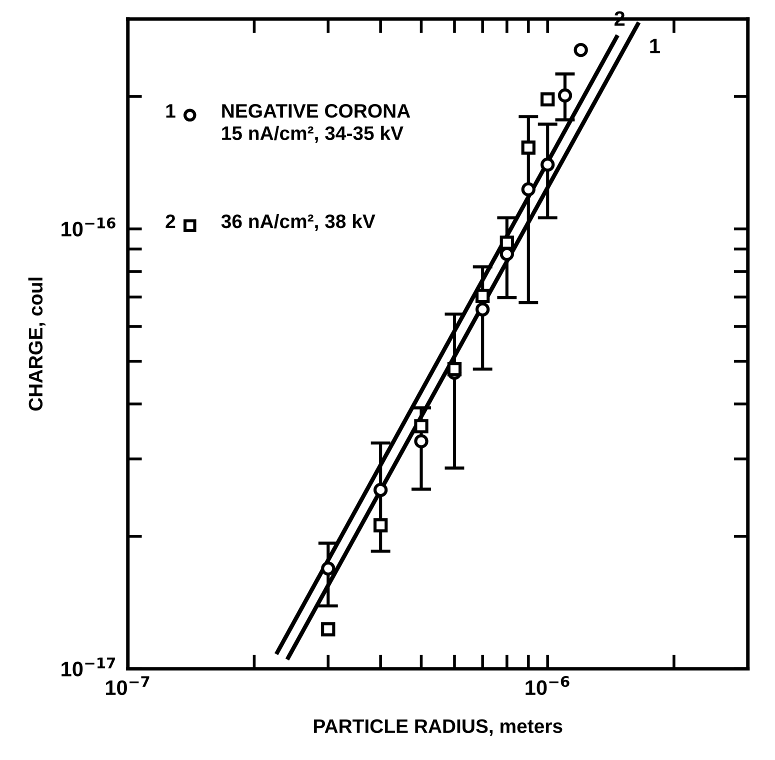 This screenshot has height=760, width=775. What do you see at coordinates (316, 123) in the screenshot?
I see `legend-label: NEGATIVE CORONA 15 nA/cm², 34-35 kV` at bounding box center [316, 123].